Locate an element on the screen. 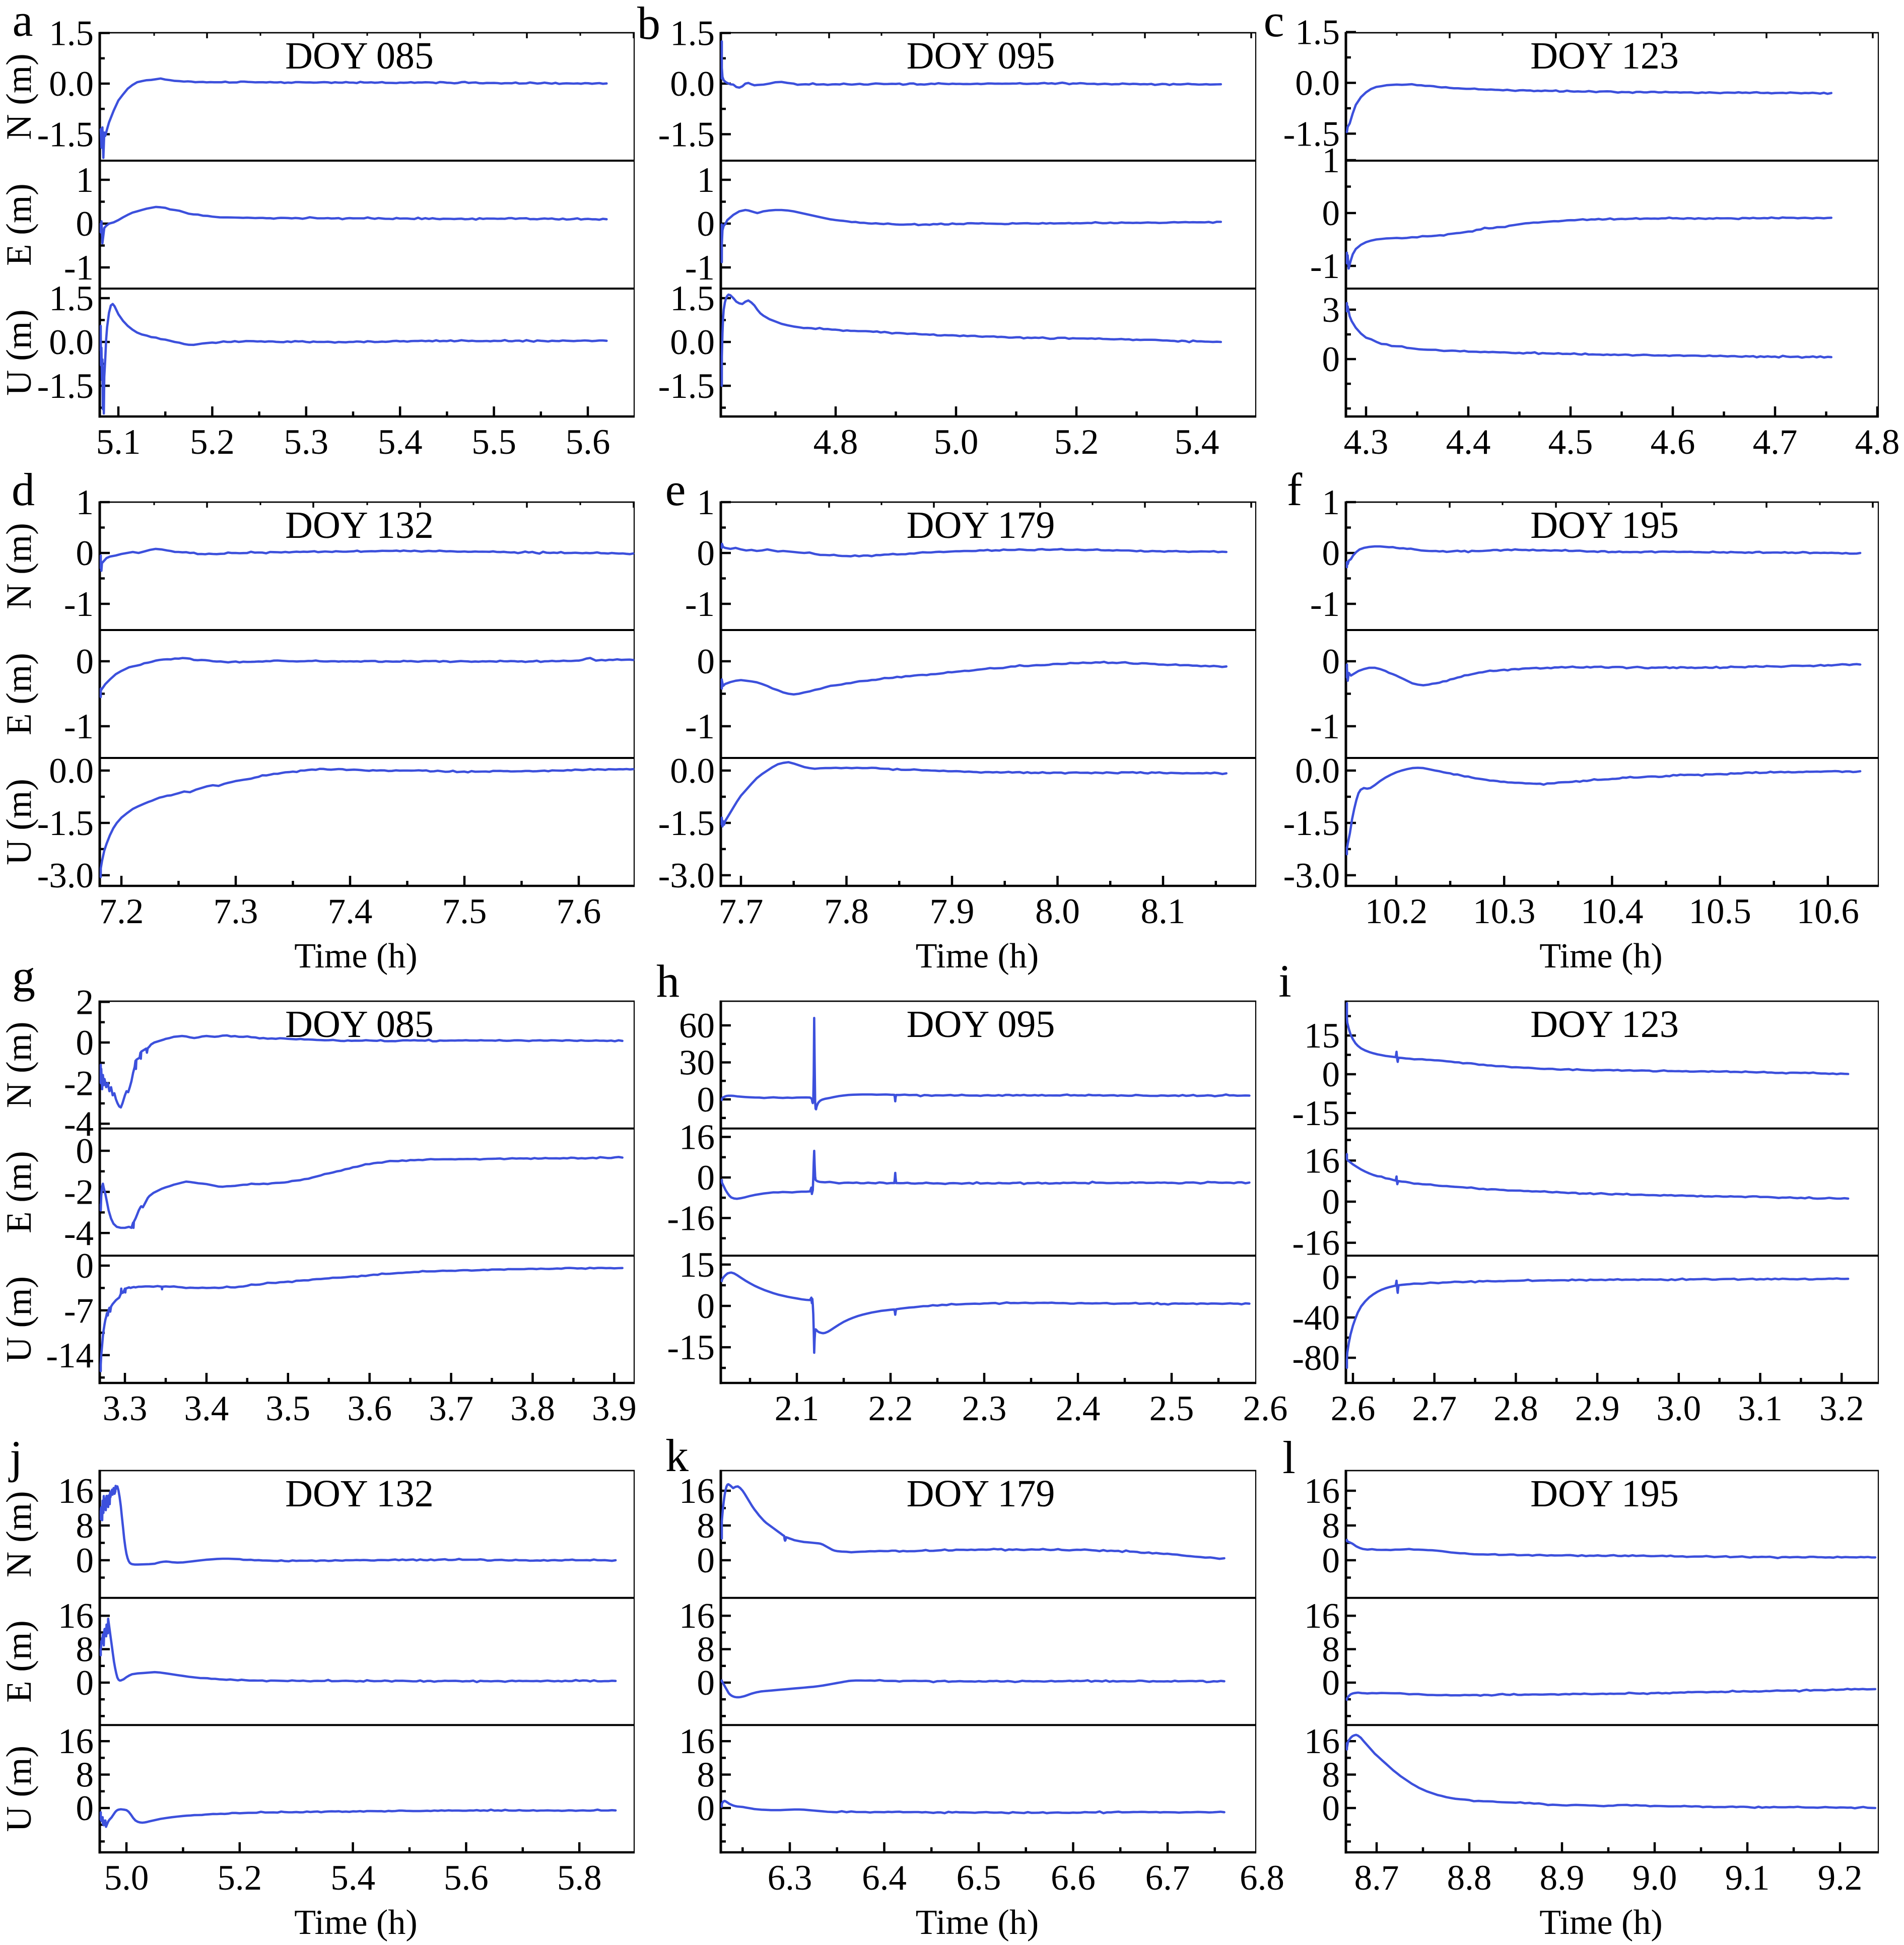 The height and width of the screenshot is (1945, 1904). svg-text: -3.0 is located at coordinates (686, 875).